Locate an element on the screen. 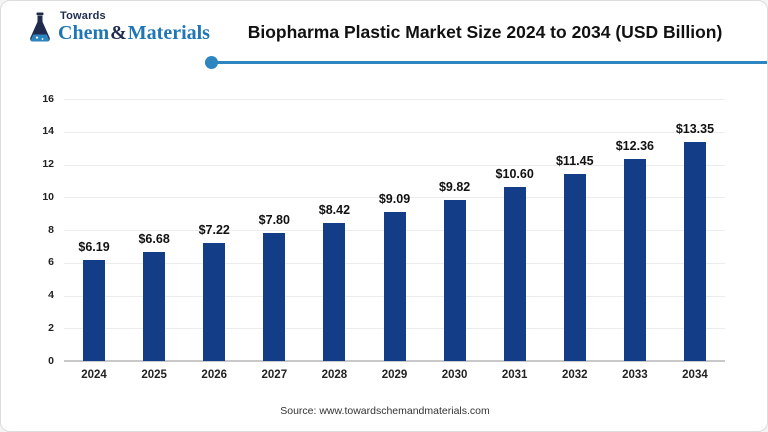  x-axis-tick-label: 2027 is located at coordinates (274, 375).